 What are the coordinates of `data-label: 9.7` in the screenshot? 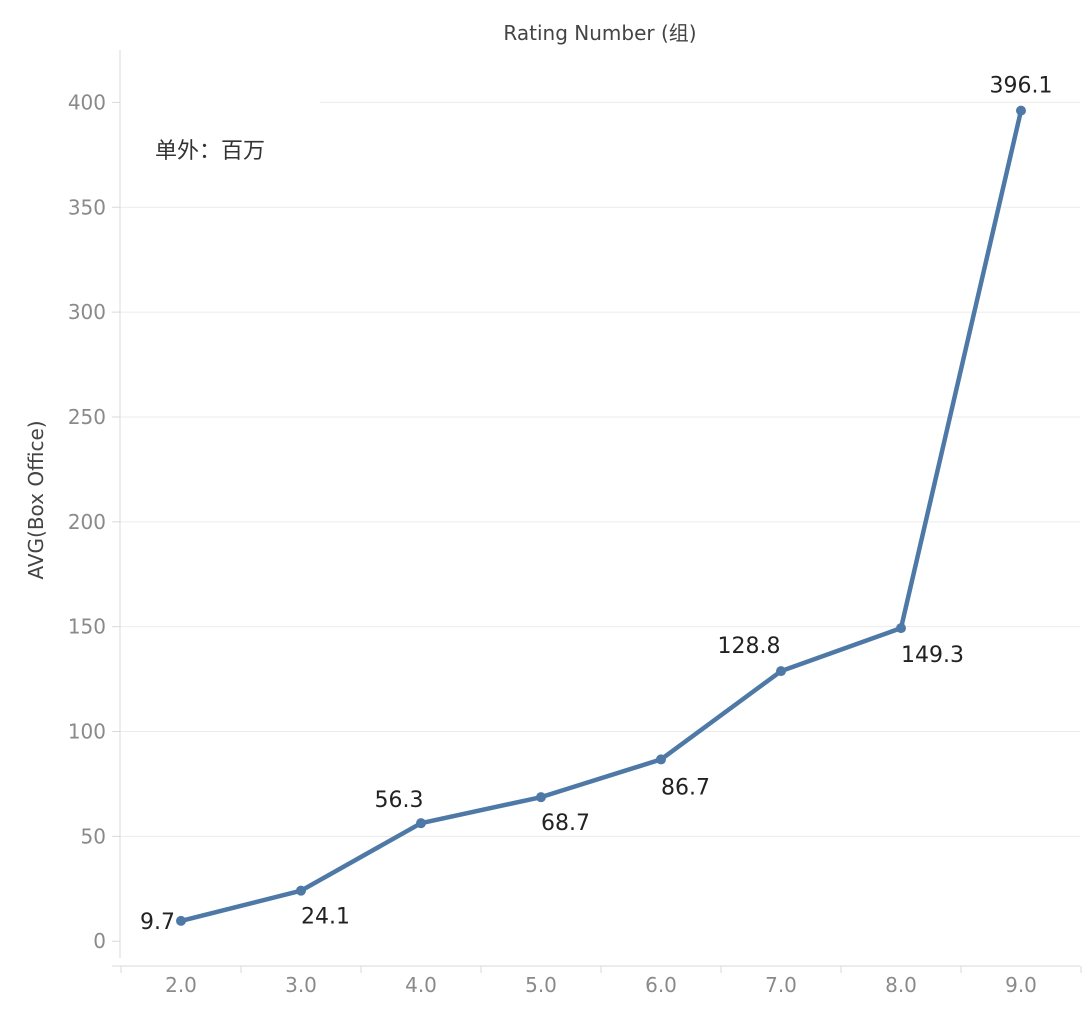 It's located at (157, 922).